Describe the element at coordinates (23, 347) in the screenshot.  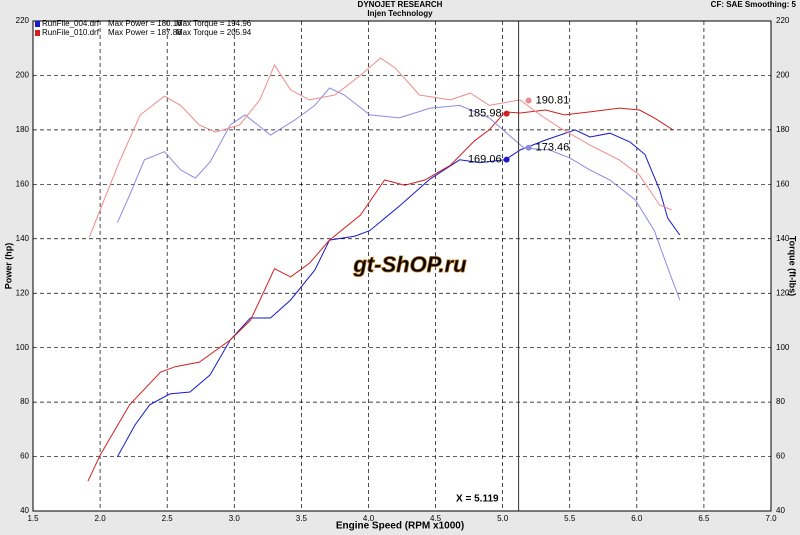
I see `y-tick-label: 100` at that location.